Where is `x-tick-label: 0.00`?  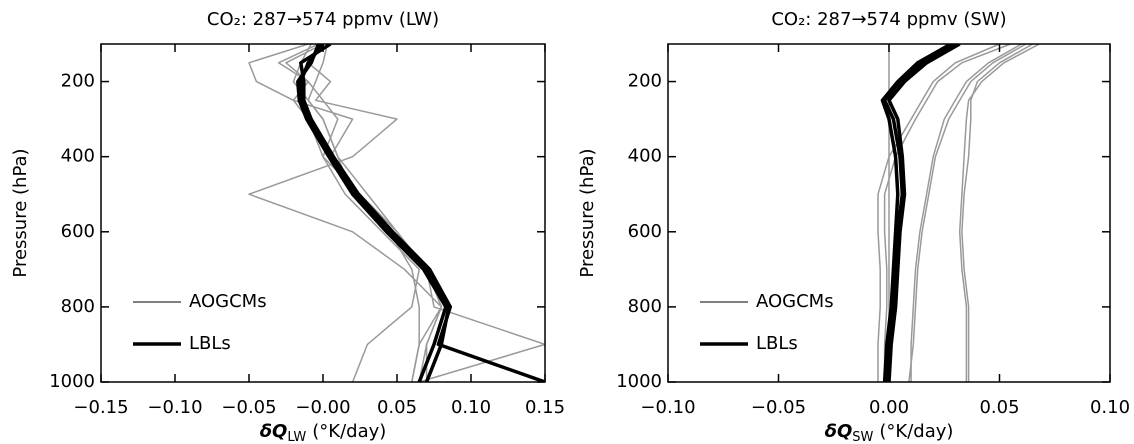 x-tick-label: 0.00 is located at coordinates (889, 407).